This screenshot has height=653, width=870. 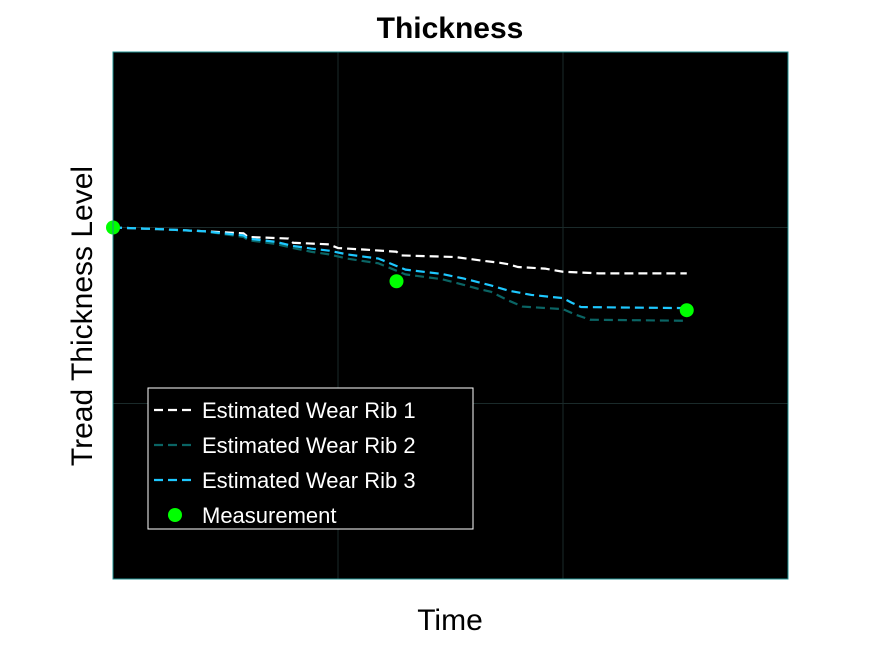 I want to click on series-layer, so click(x=400, y=271).